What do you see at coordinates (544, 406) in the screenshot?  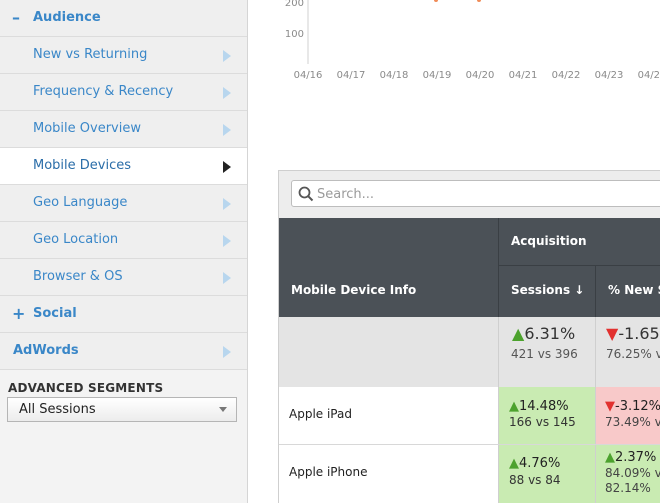 I see `sessions-change: 14.48%` at bounding box center [544, 406].